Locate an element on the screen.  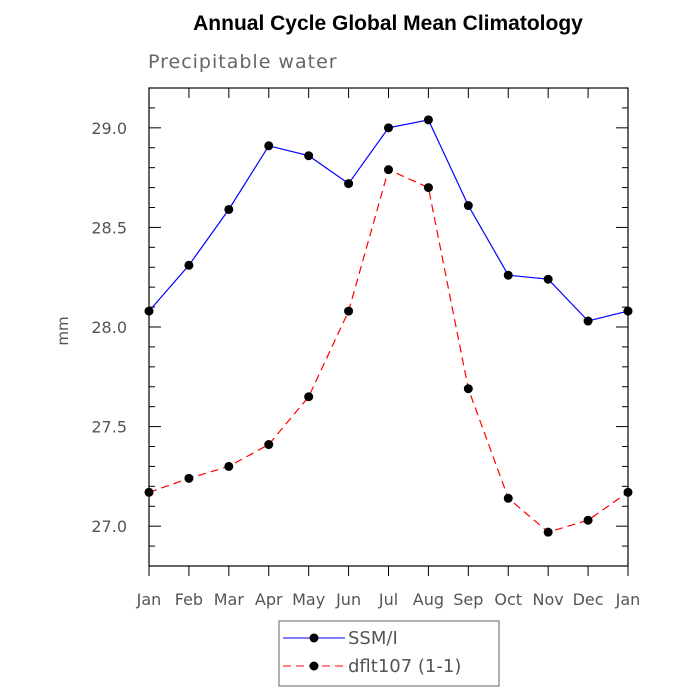
y-tick-label: 29.0 is located at coordinates (109, 128).